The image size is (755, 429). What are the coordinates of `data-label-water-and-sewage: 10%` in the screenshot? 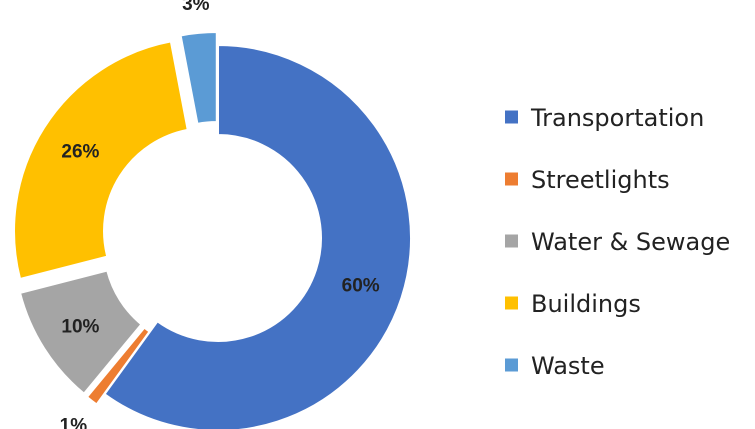 It's located at (80, 326).